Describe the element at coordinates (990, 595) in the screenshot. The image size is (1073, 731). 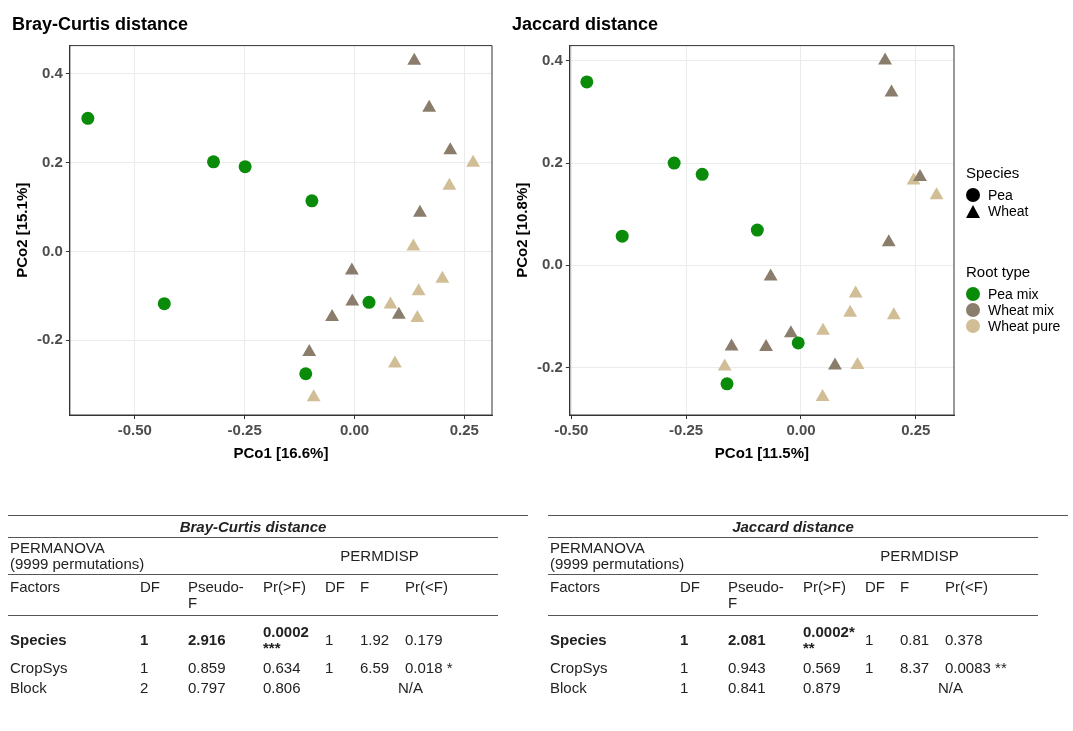
I see `text: Pr(<F)` at that location.